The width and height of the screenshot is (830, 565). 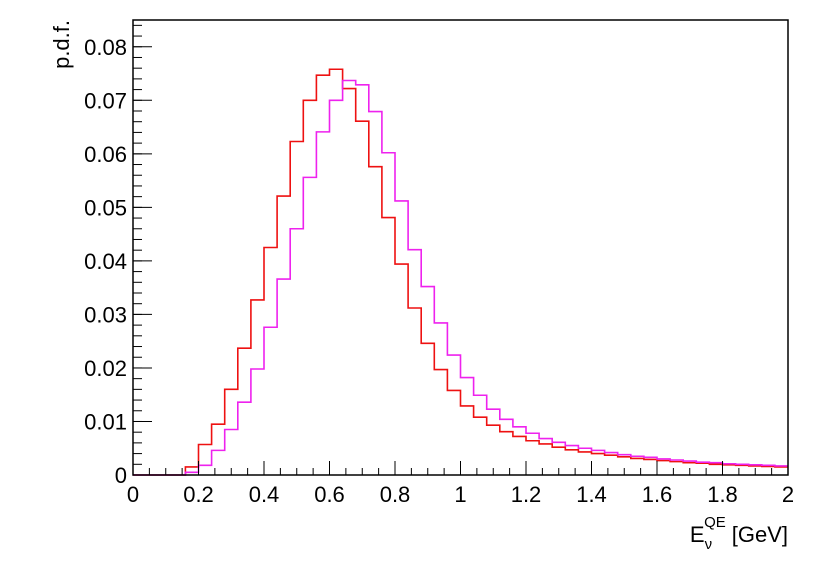 I want to click on y-tick-label: 0.07, so click(x=105, y=100).